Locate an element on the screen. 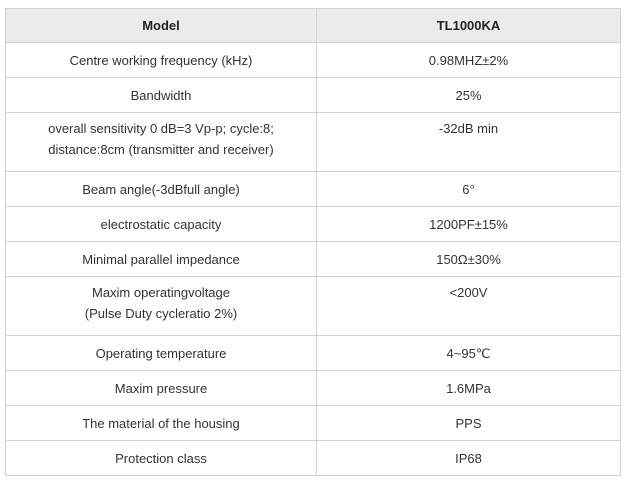  param-cell: Bandwidth is located at coordinates (161, 95).